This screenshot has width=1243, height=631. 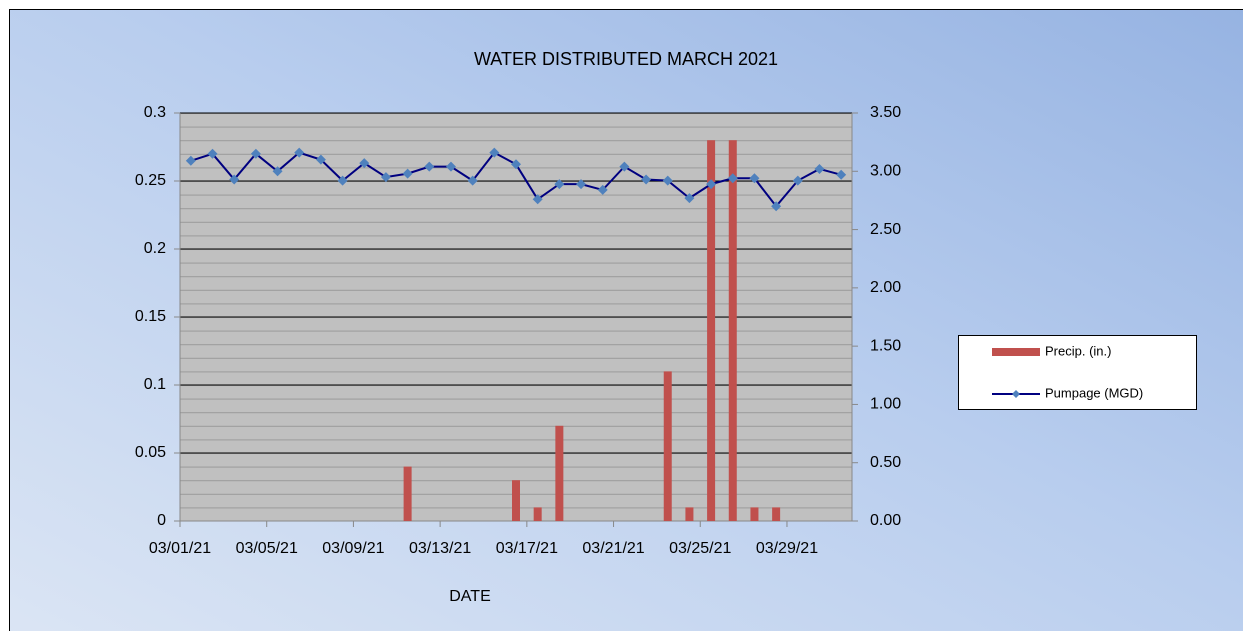 What do you see at coordinates (150, 316) in the screenshot?
I see `y-tick-label: 0.15` at bounding box center [150, 316].